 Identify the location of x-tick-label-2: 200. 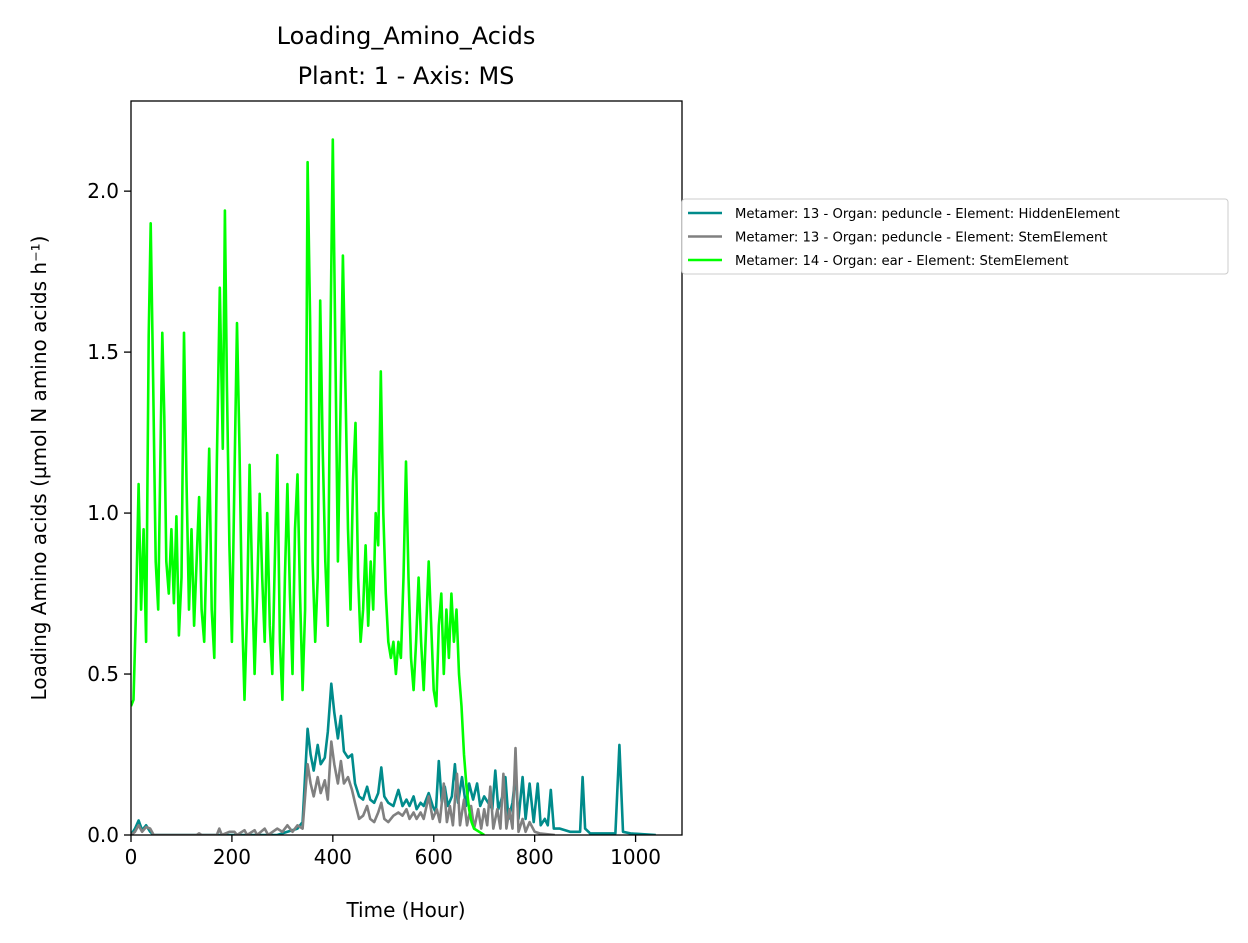
(232, 857).